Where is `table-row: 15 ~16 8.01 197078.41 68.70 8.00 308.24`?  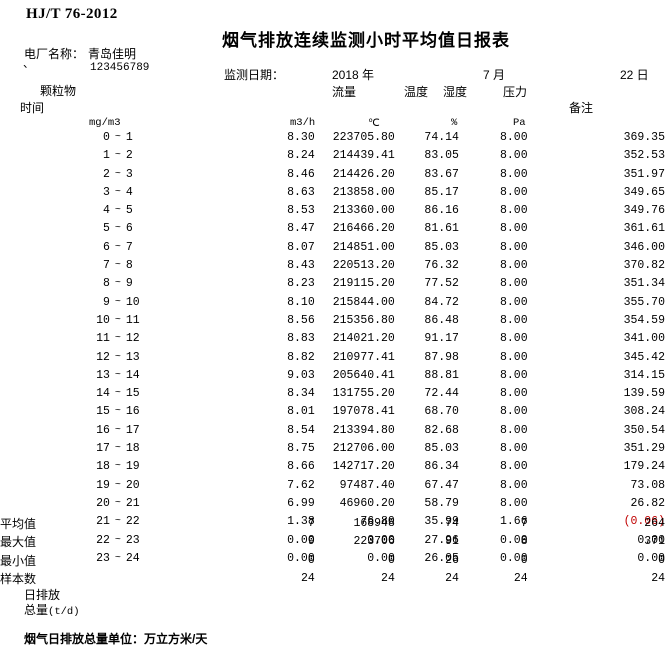
table-row: 15 ~16 8.01 197078.41 68.70 8.00 308.24 is located at coordinates (332, 412).